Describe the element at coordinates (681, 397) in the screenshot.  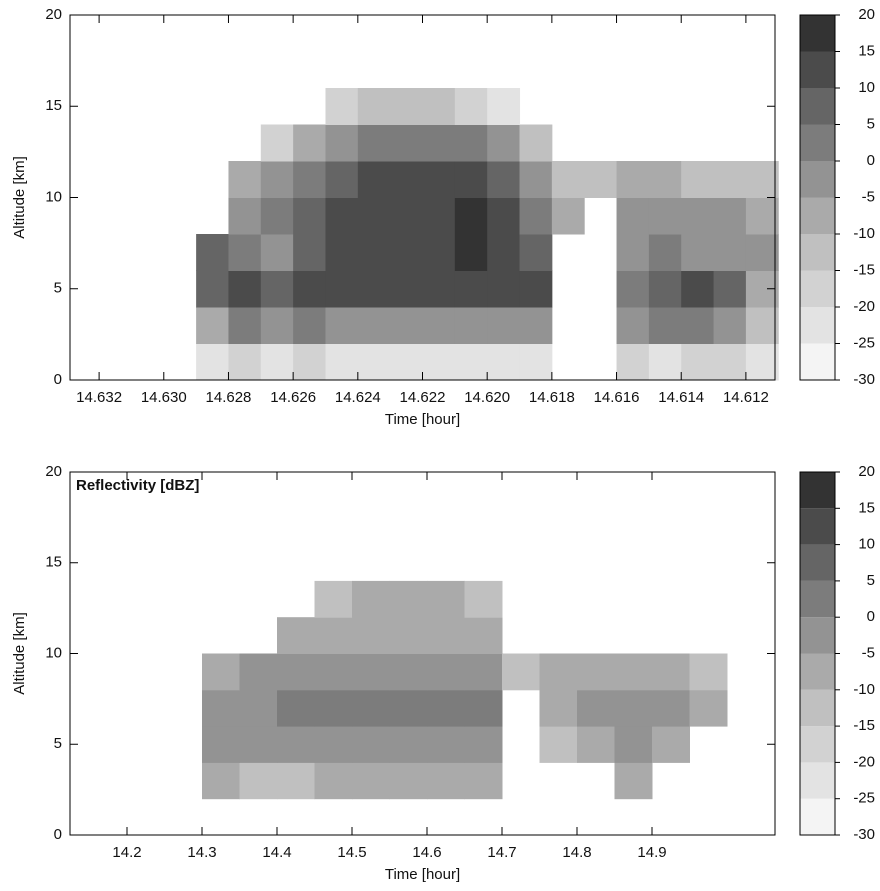
I see `x-tick-label: 14.614` at that location.